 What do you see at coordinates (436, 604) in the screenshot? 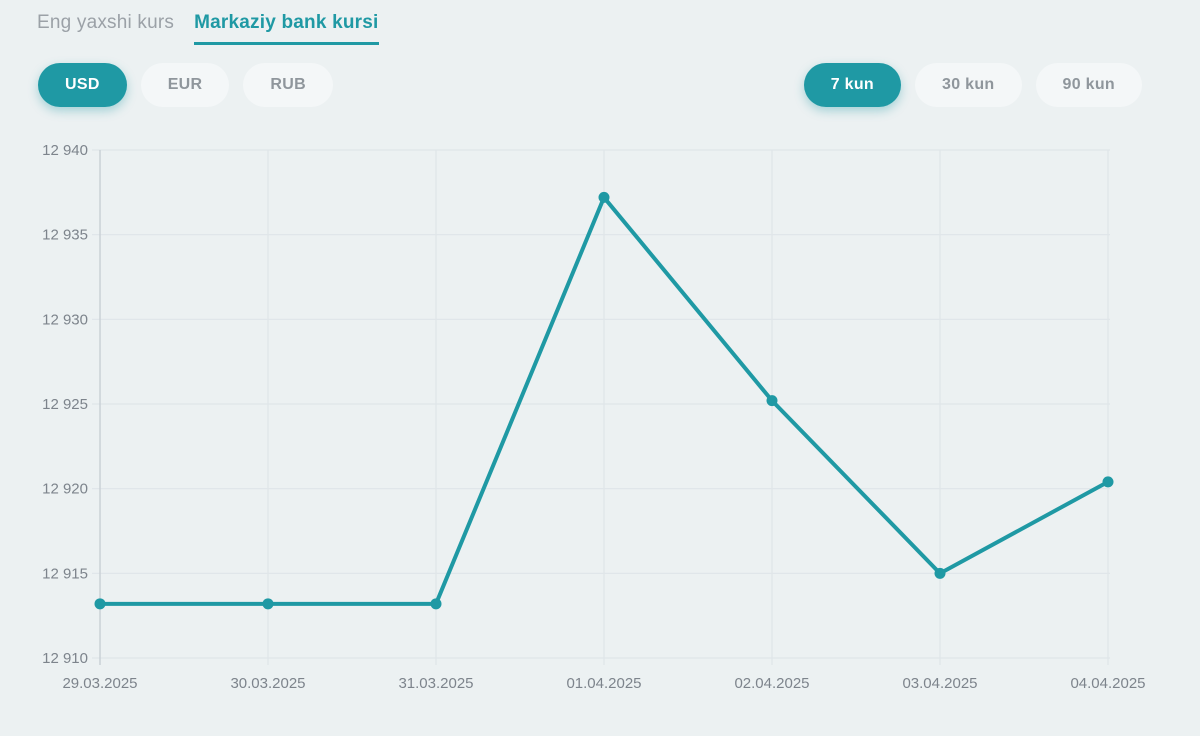
I see `data-point-31.03.2025` at bounding box center [436, 604].